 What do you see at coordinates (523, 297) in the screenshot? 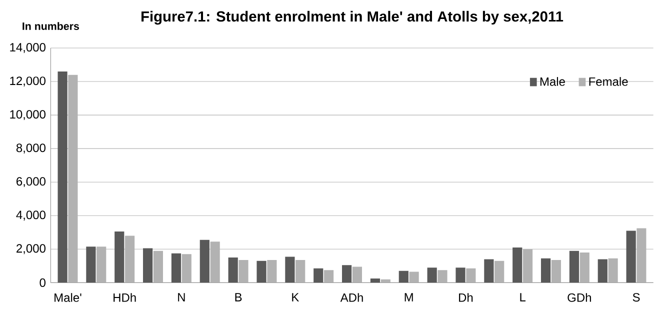
I see `x-tick-label: L` at bounding box center [523, 297].